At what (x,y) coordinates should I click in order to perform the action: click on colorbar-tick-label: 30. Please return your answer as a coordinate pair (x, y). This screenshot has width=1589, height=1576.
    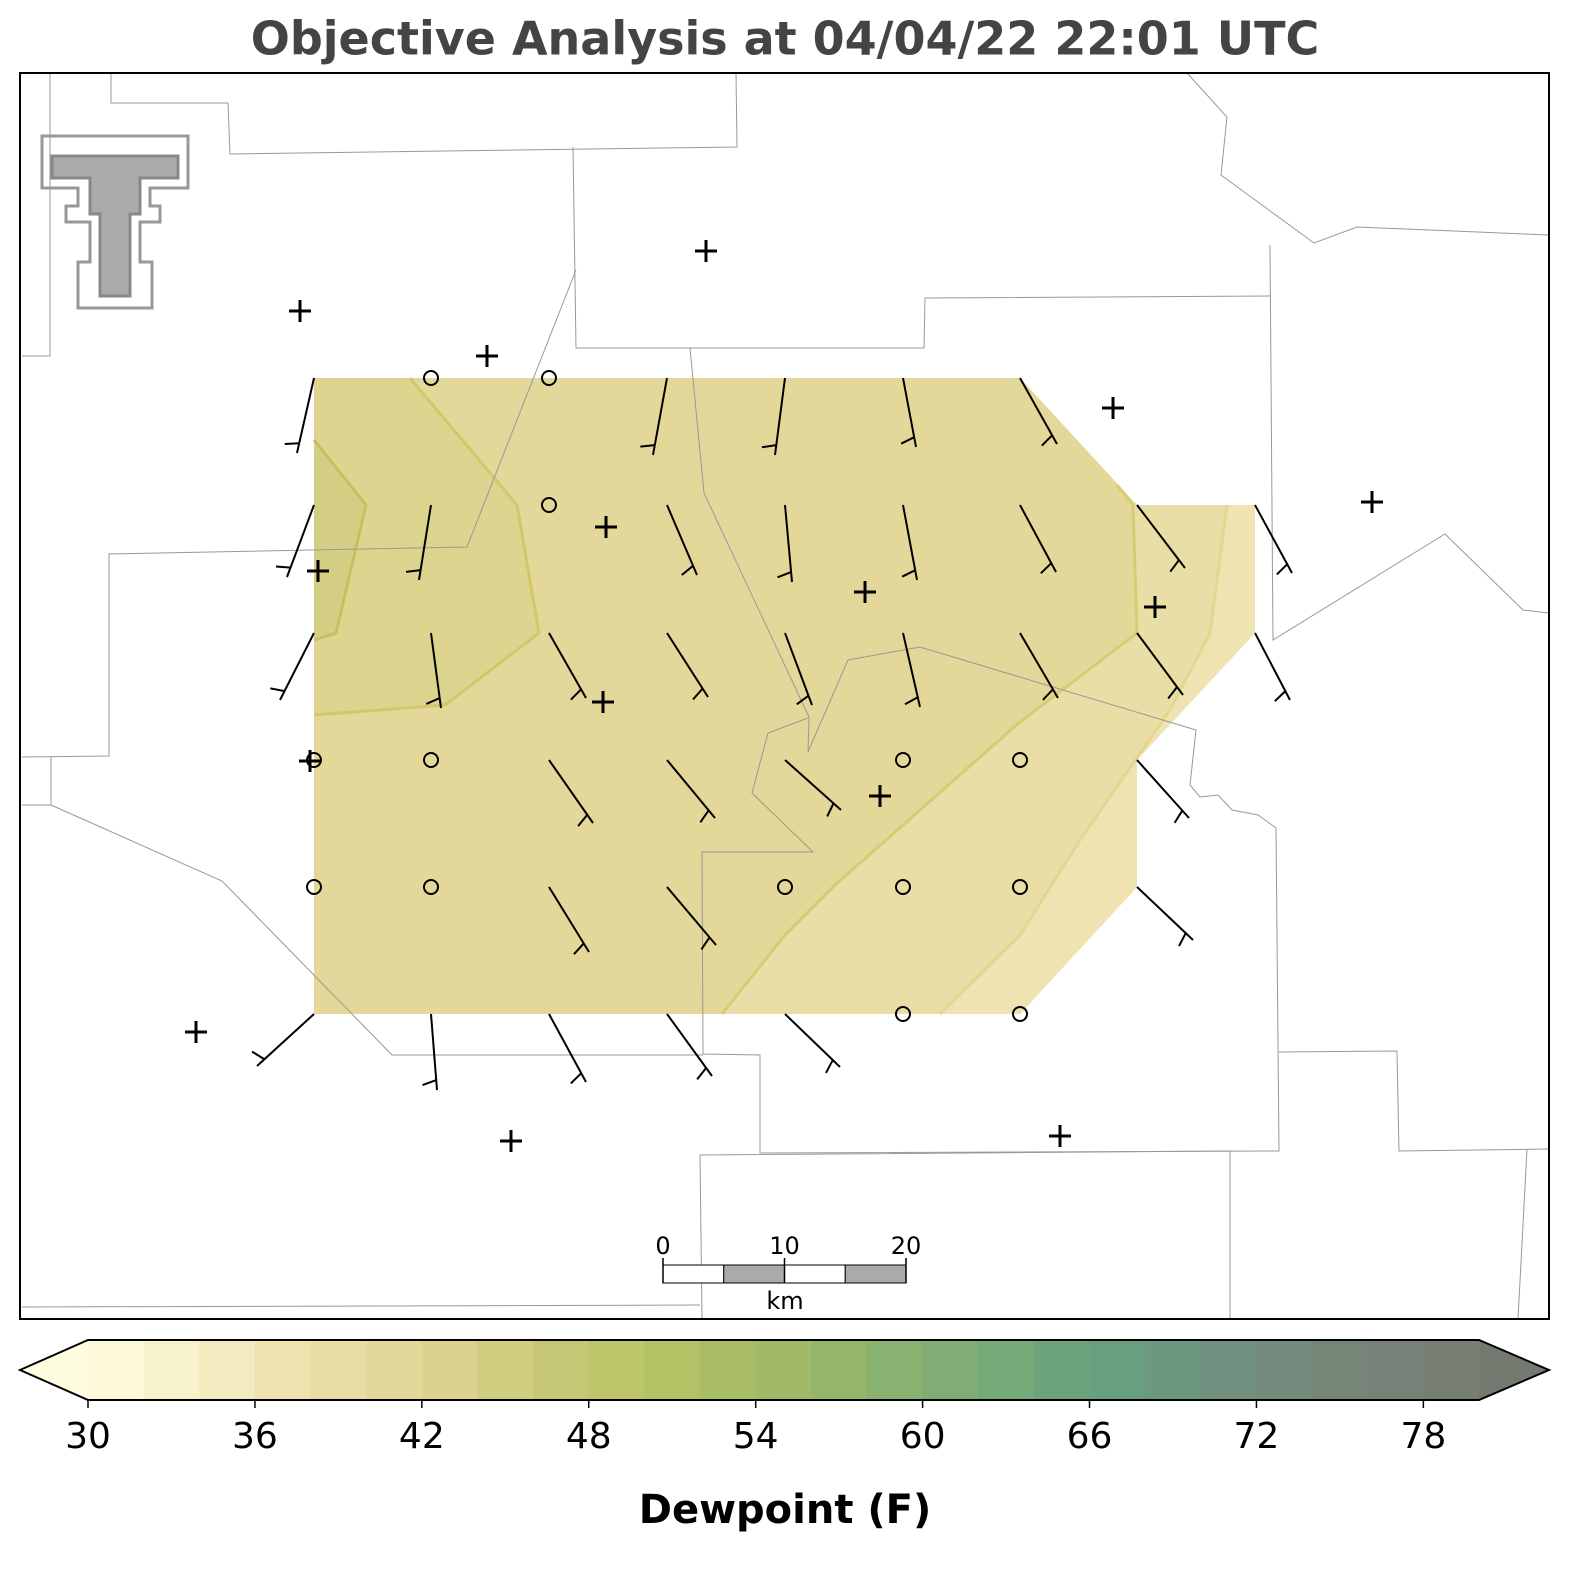
    Looking at the image, I should click on (88, 1436).